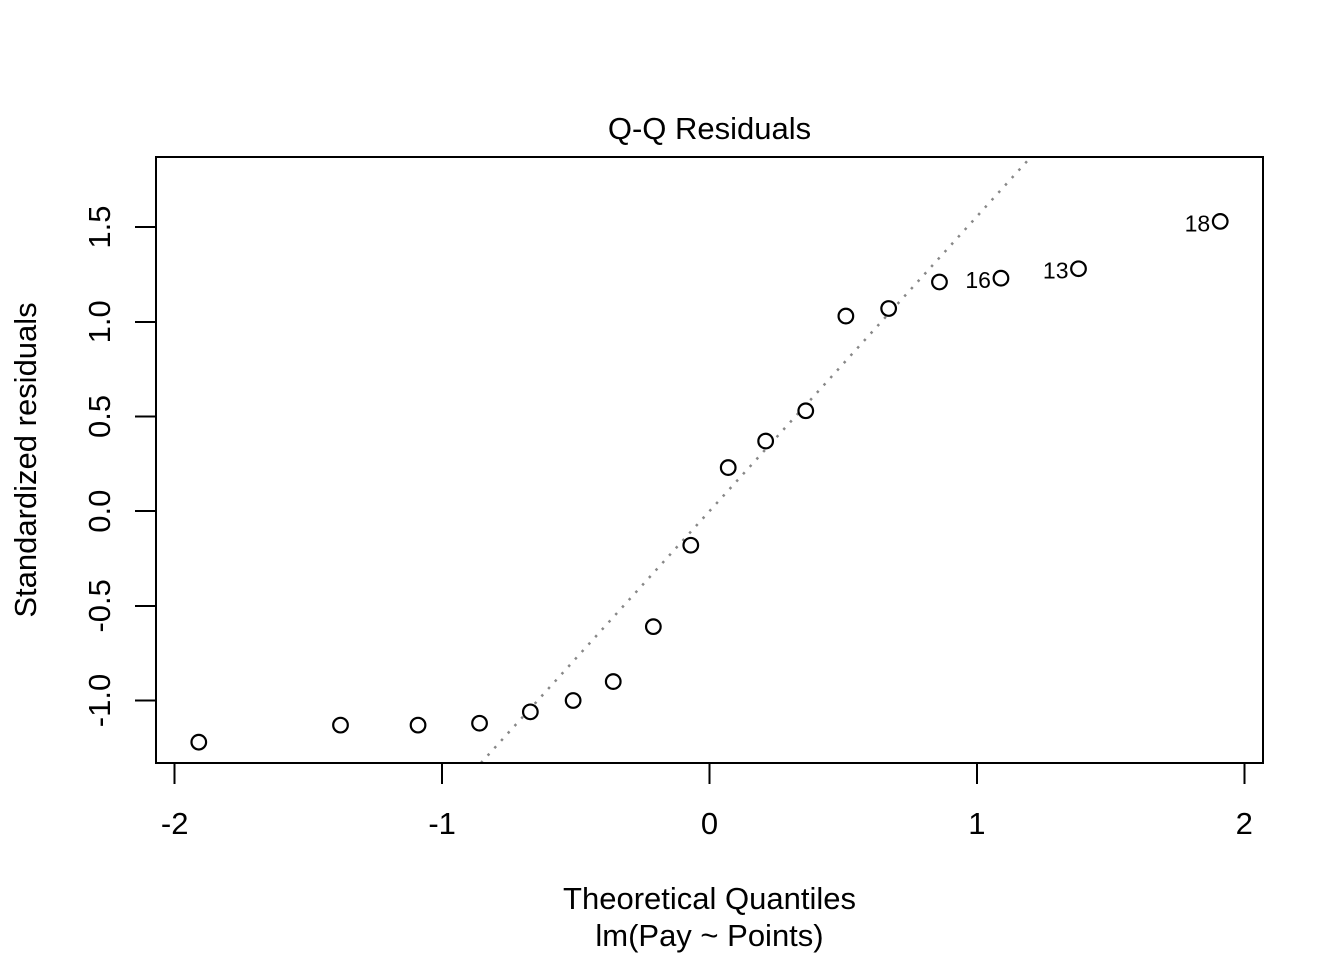  What do you see at coordinates (709, 823) in the screenshot?
I see `x-tick-label: 0` at bounding box center [709, 823].